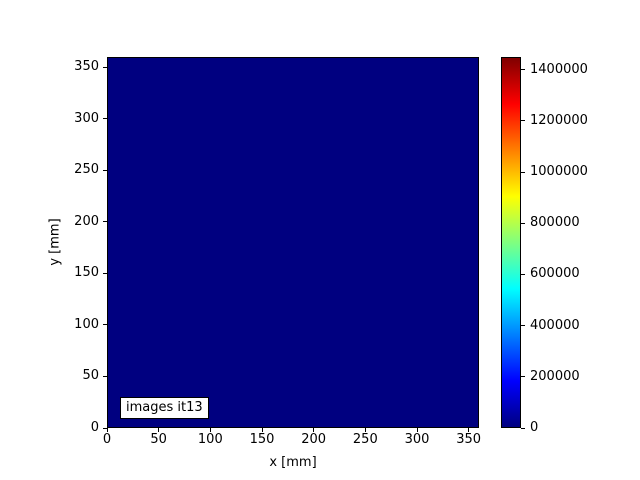 Image resolution: width=640 pixels, height=480 pixels. What do you see at coordinates (86, 273) in the screenshot?
I see `y-tick-label: 150` at bounding box center [86, 273].